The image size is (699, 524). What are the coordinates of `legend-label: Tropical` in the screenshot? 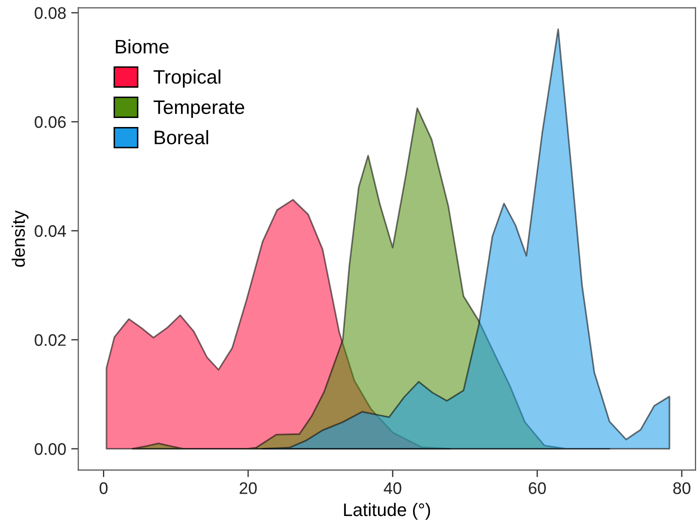 It's located at (187, 79).